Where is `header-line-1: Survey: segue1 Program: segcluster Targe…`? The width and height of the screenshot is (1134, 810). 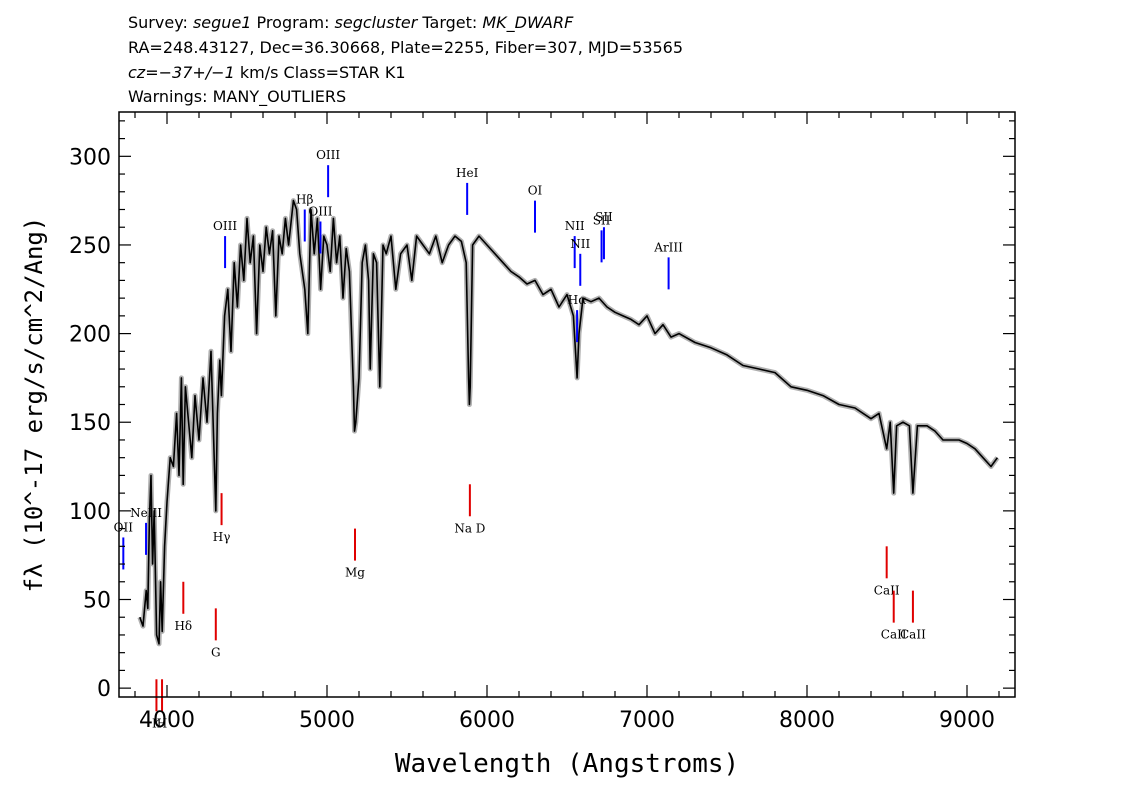
header-line-1: Survey: segue1 Program: segcluster Targe… is located at coordinates (350, 22).